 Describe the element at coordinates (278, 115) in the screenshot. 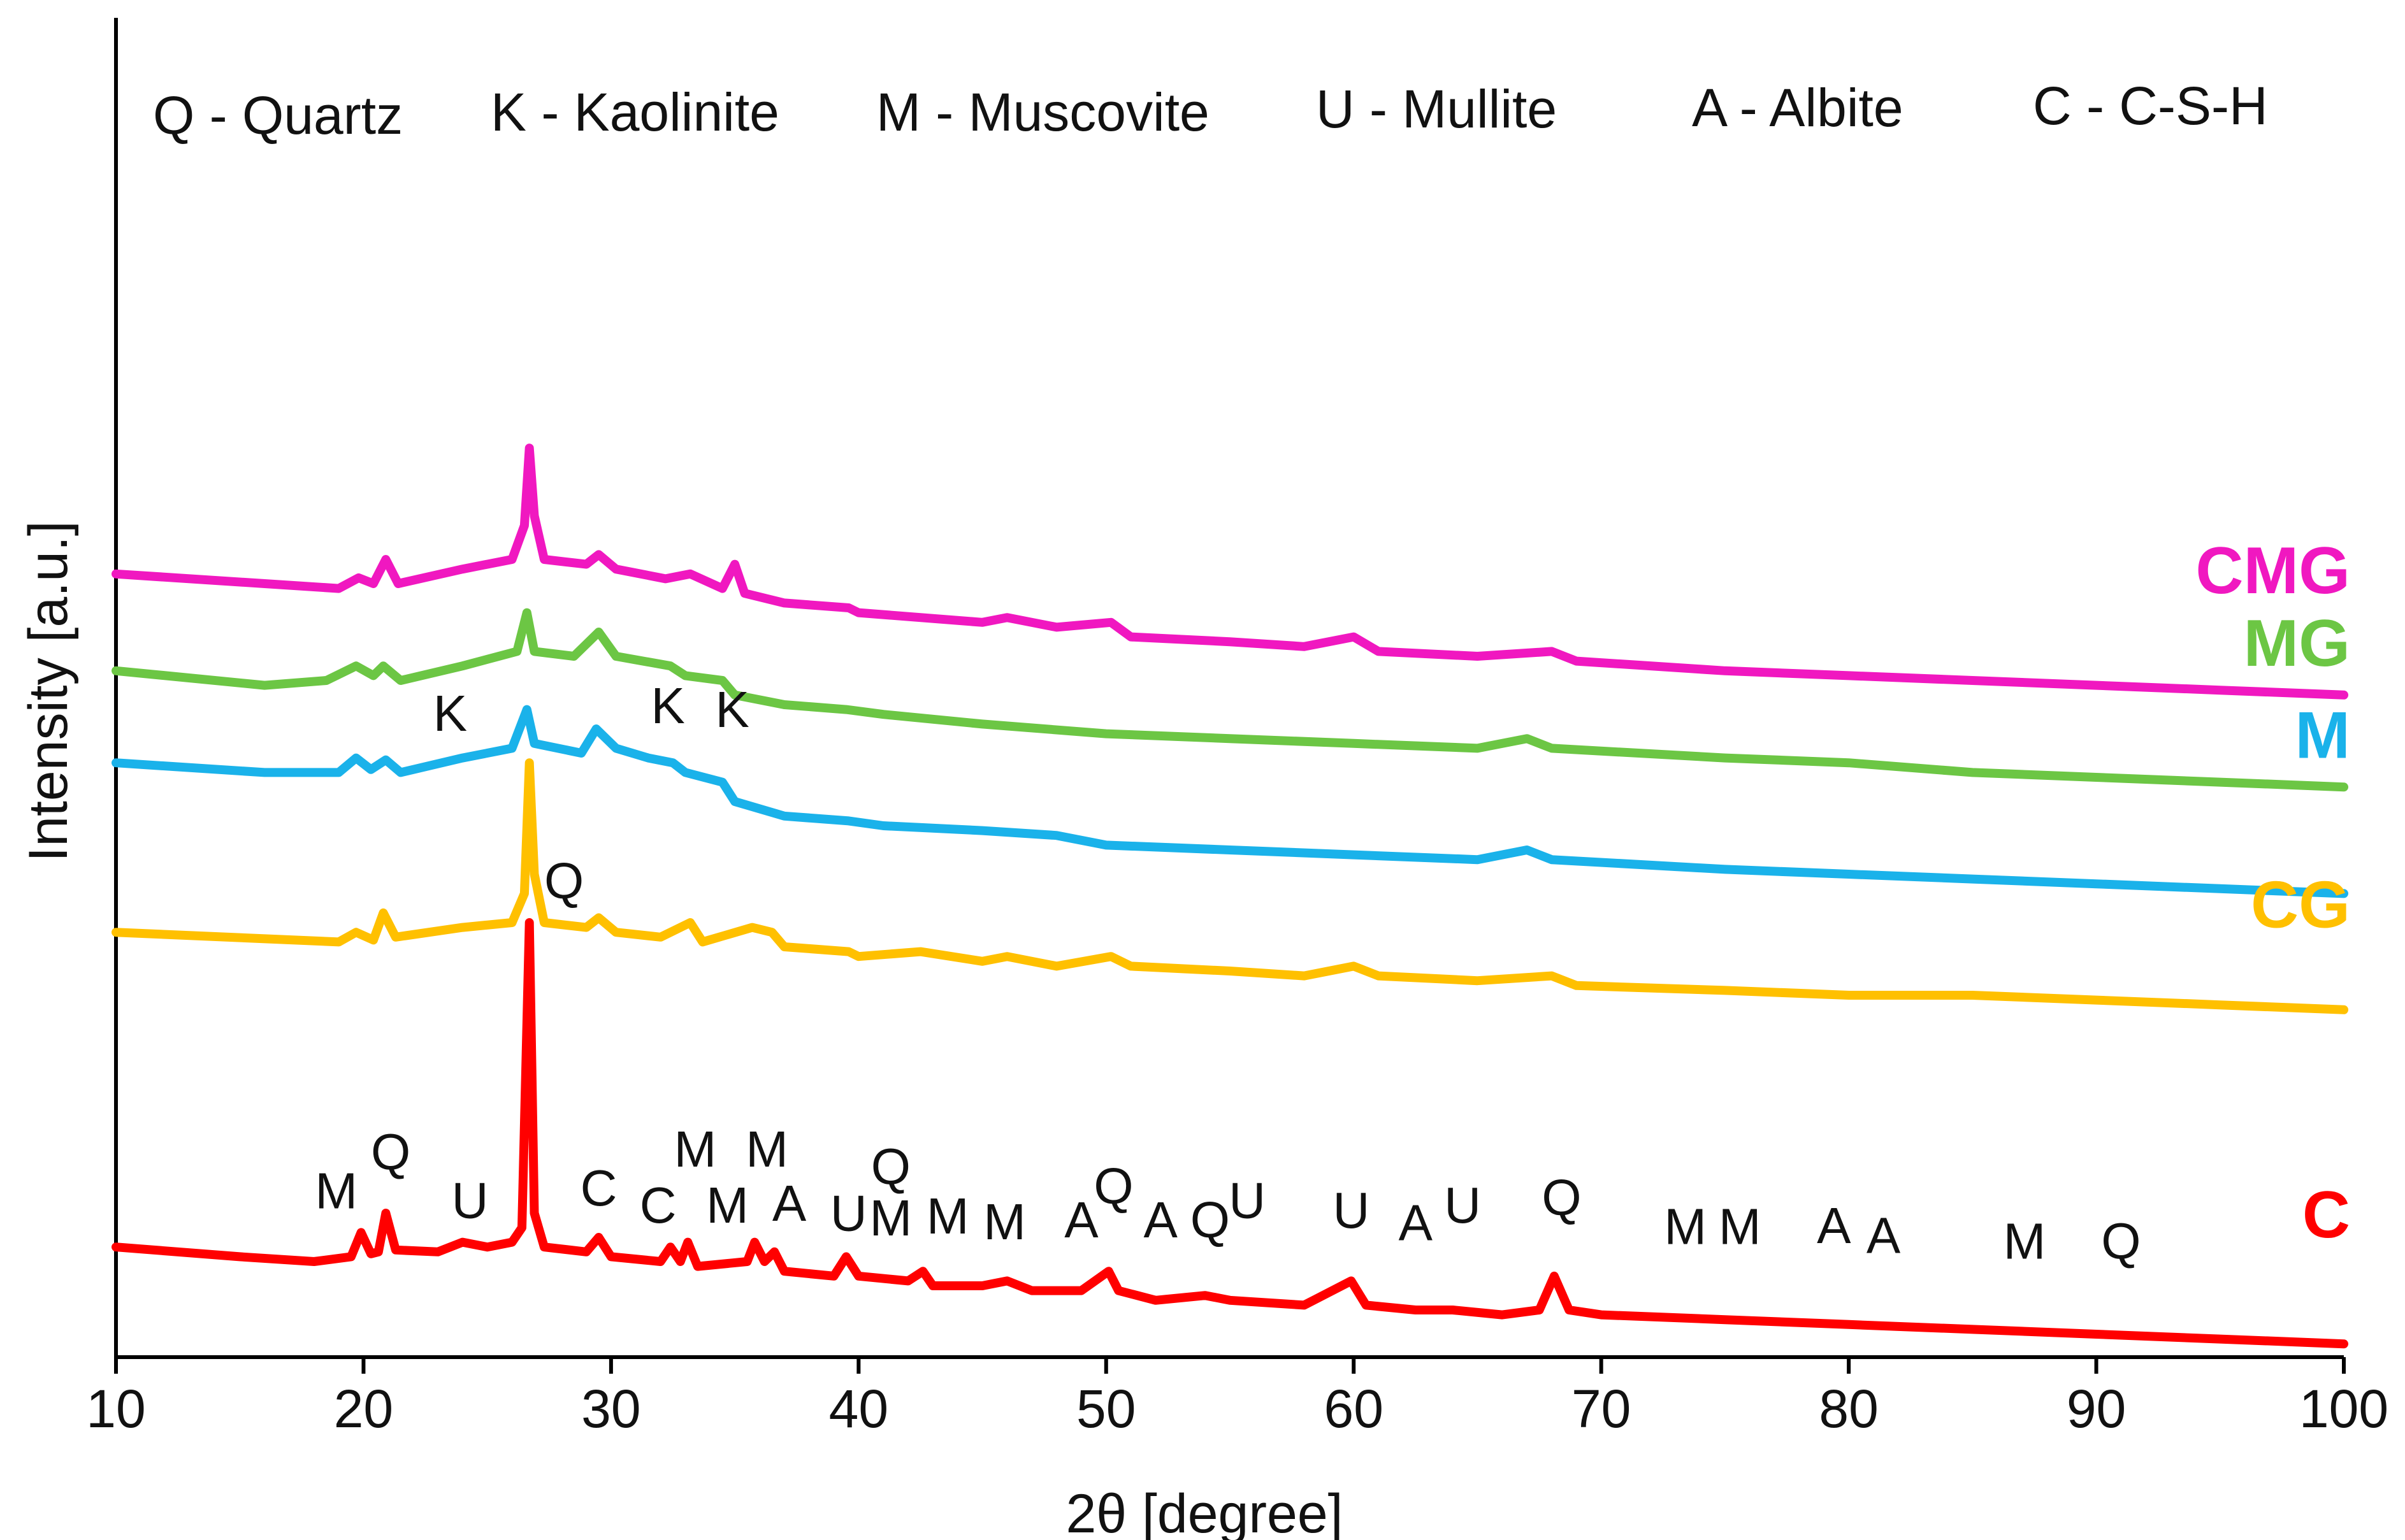

I see `legend-quartz: Q - Quartz` at that location.